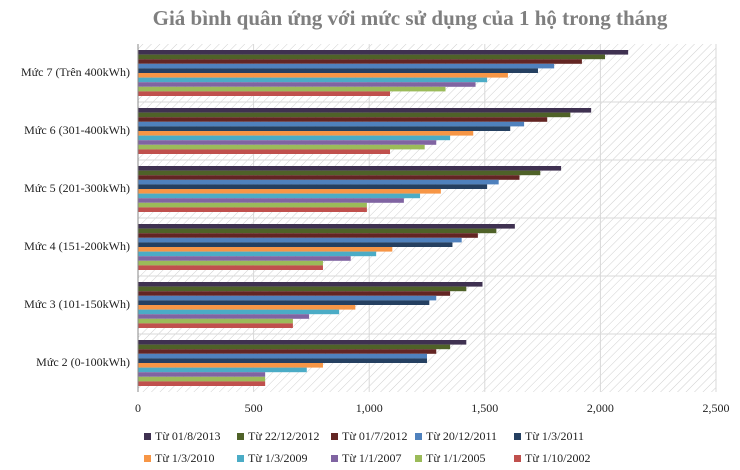  Describe the element at coordinates (456, 458) in the screenshot. I see `legend-label: Từ 1/1/2005` at that location.